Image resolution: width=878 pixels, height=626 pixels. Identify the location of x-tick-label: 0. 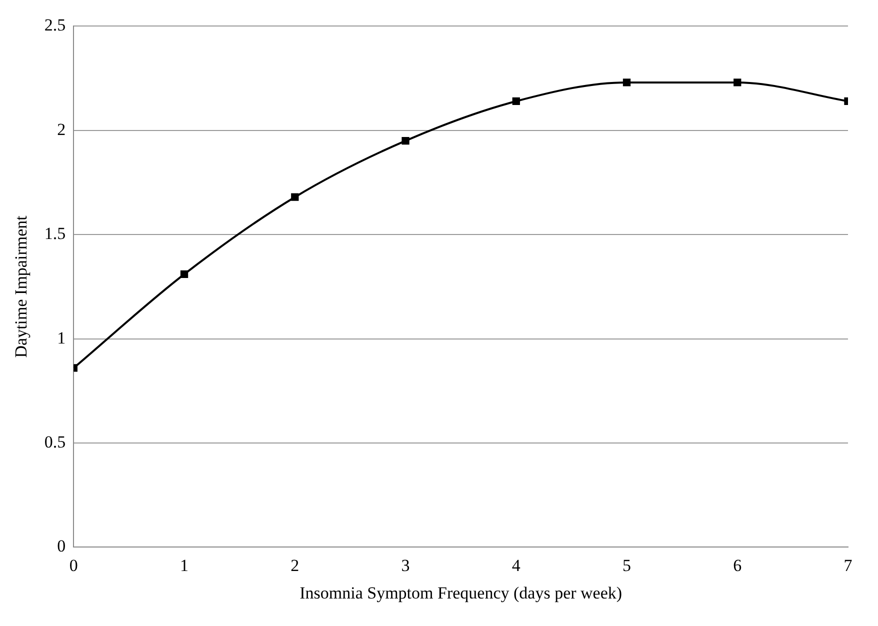
(73, 565).